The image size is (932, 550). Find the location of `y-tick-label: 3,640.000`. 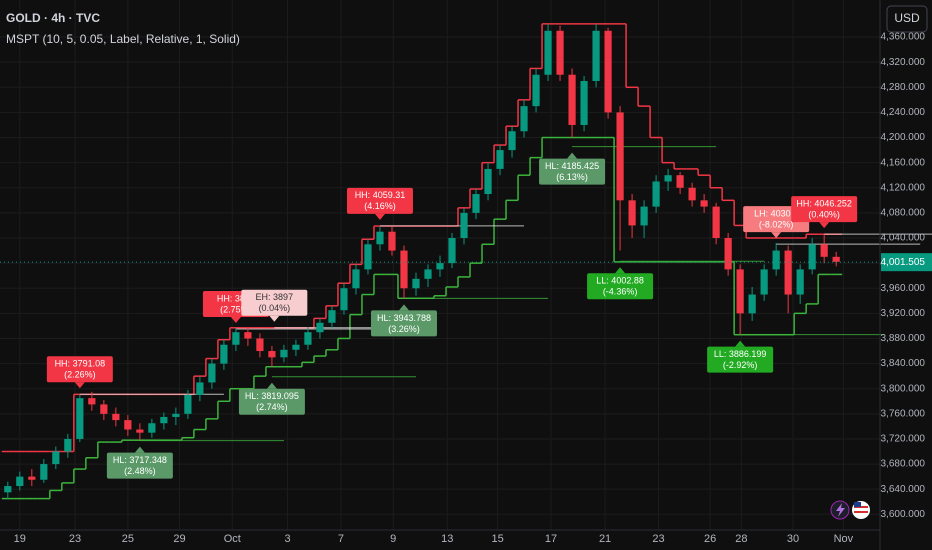

y-tick-label: 3,640.000 is located at coordinates (903, 489).